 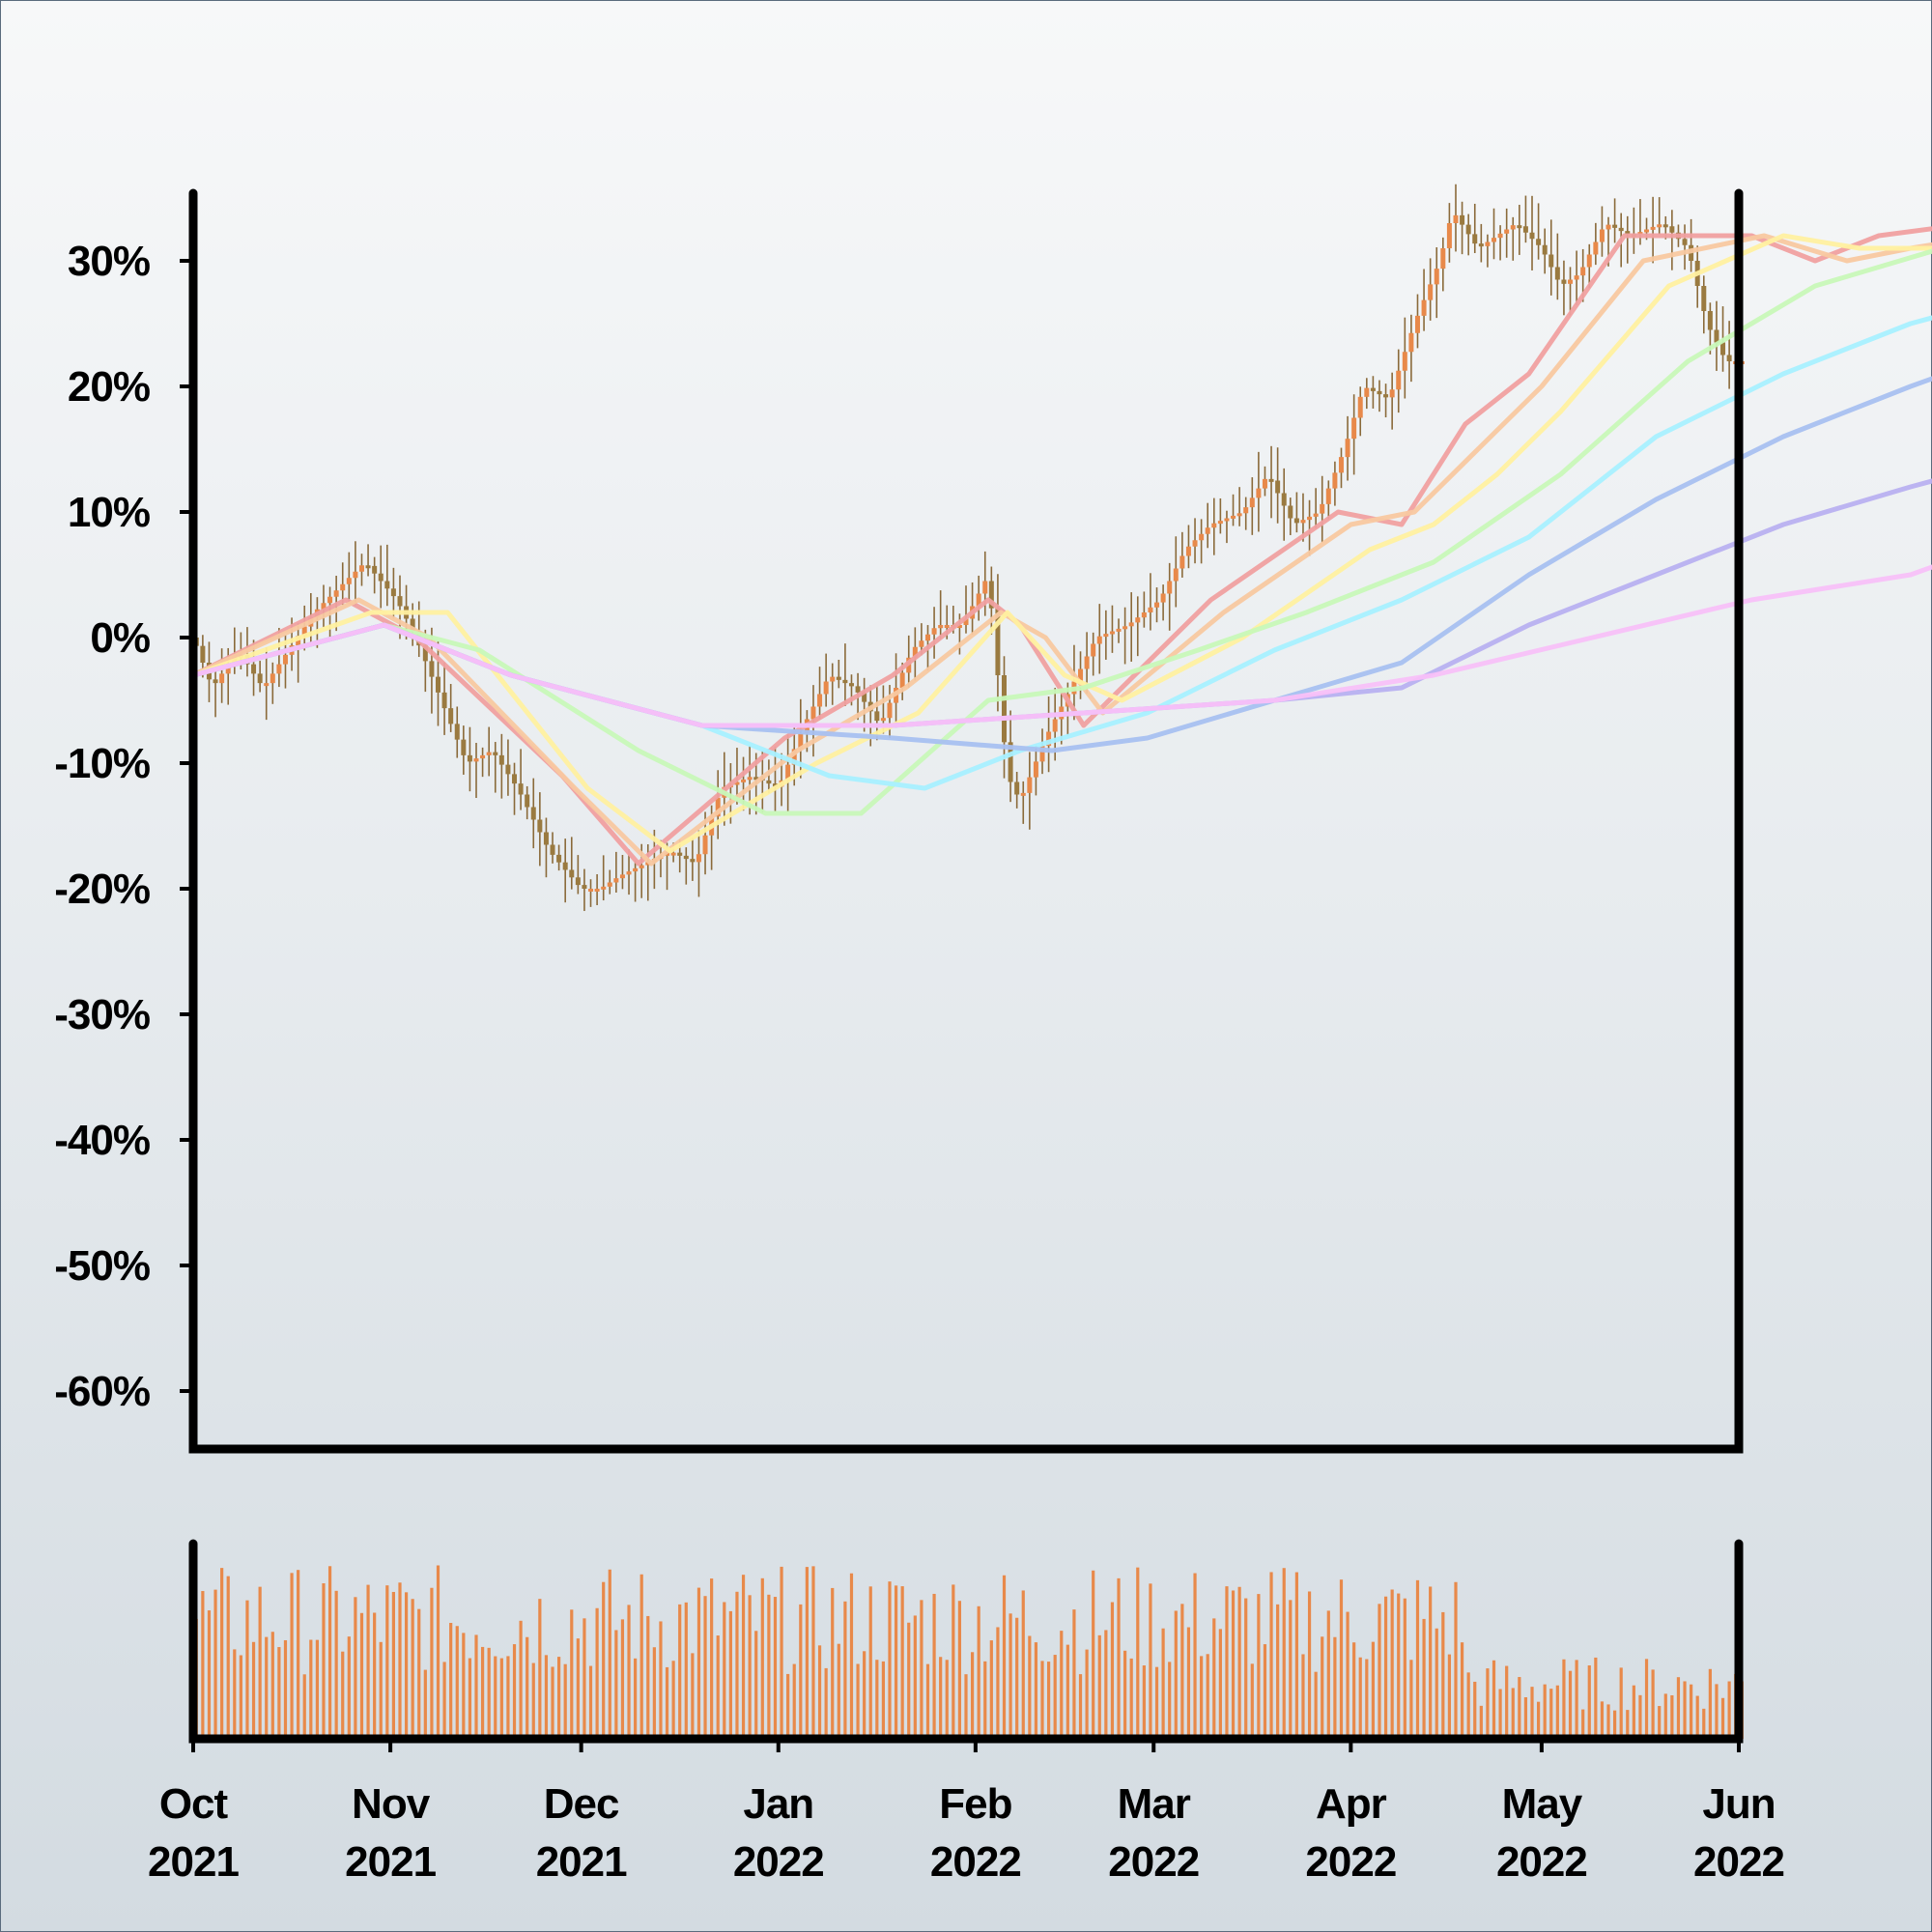 What do you see at coordinates (109, 512) in the screenshot?
I see `y-tick-label: 10%` at bounding box center [109, 512].